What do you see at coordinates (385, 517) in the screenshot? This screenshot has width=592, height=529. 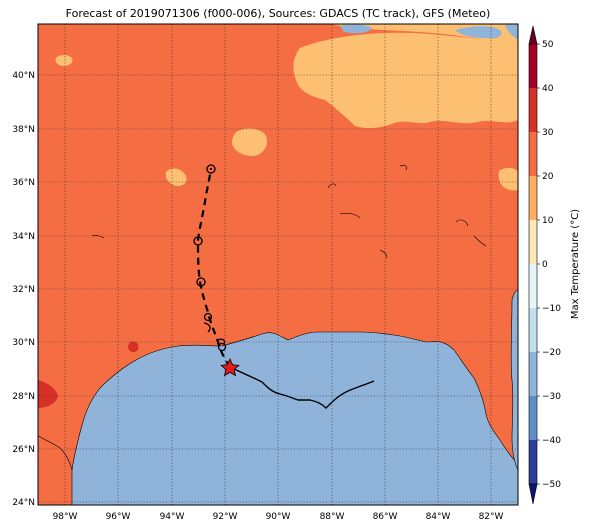 I see `lon-tick: 86°W` at bounding box center [385, 517].